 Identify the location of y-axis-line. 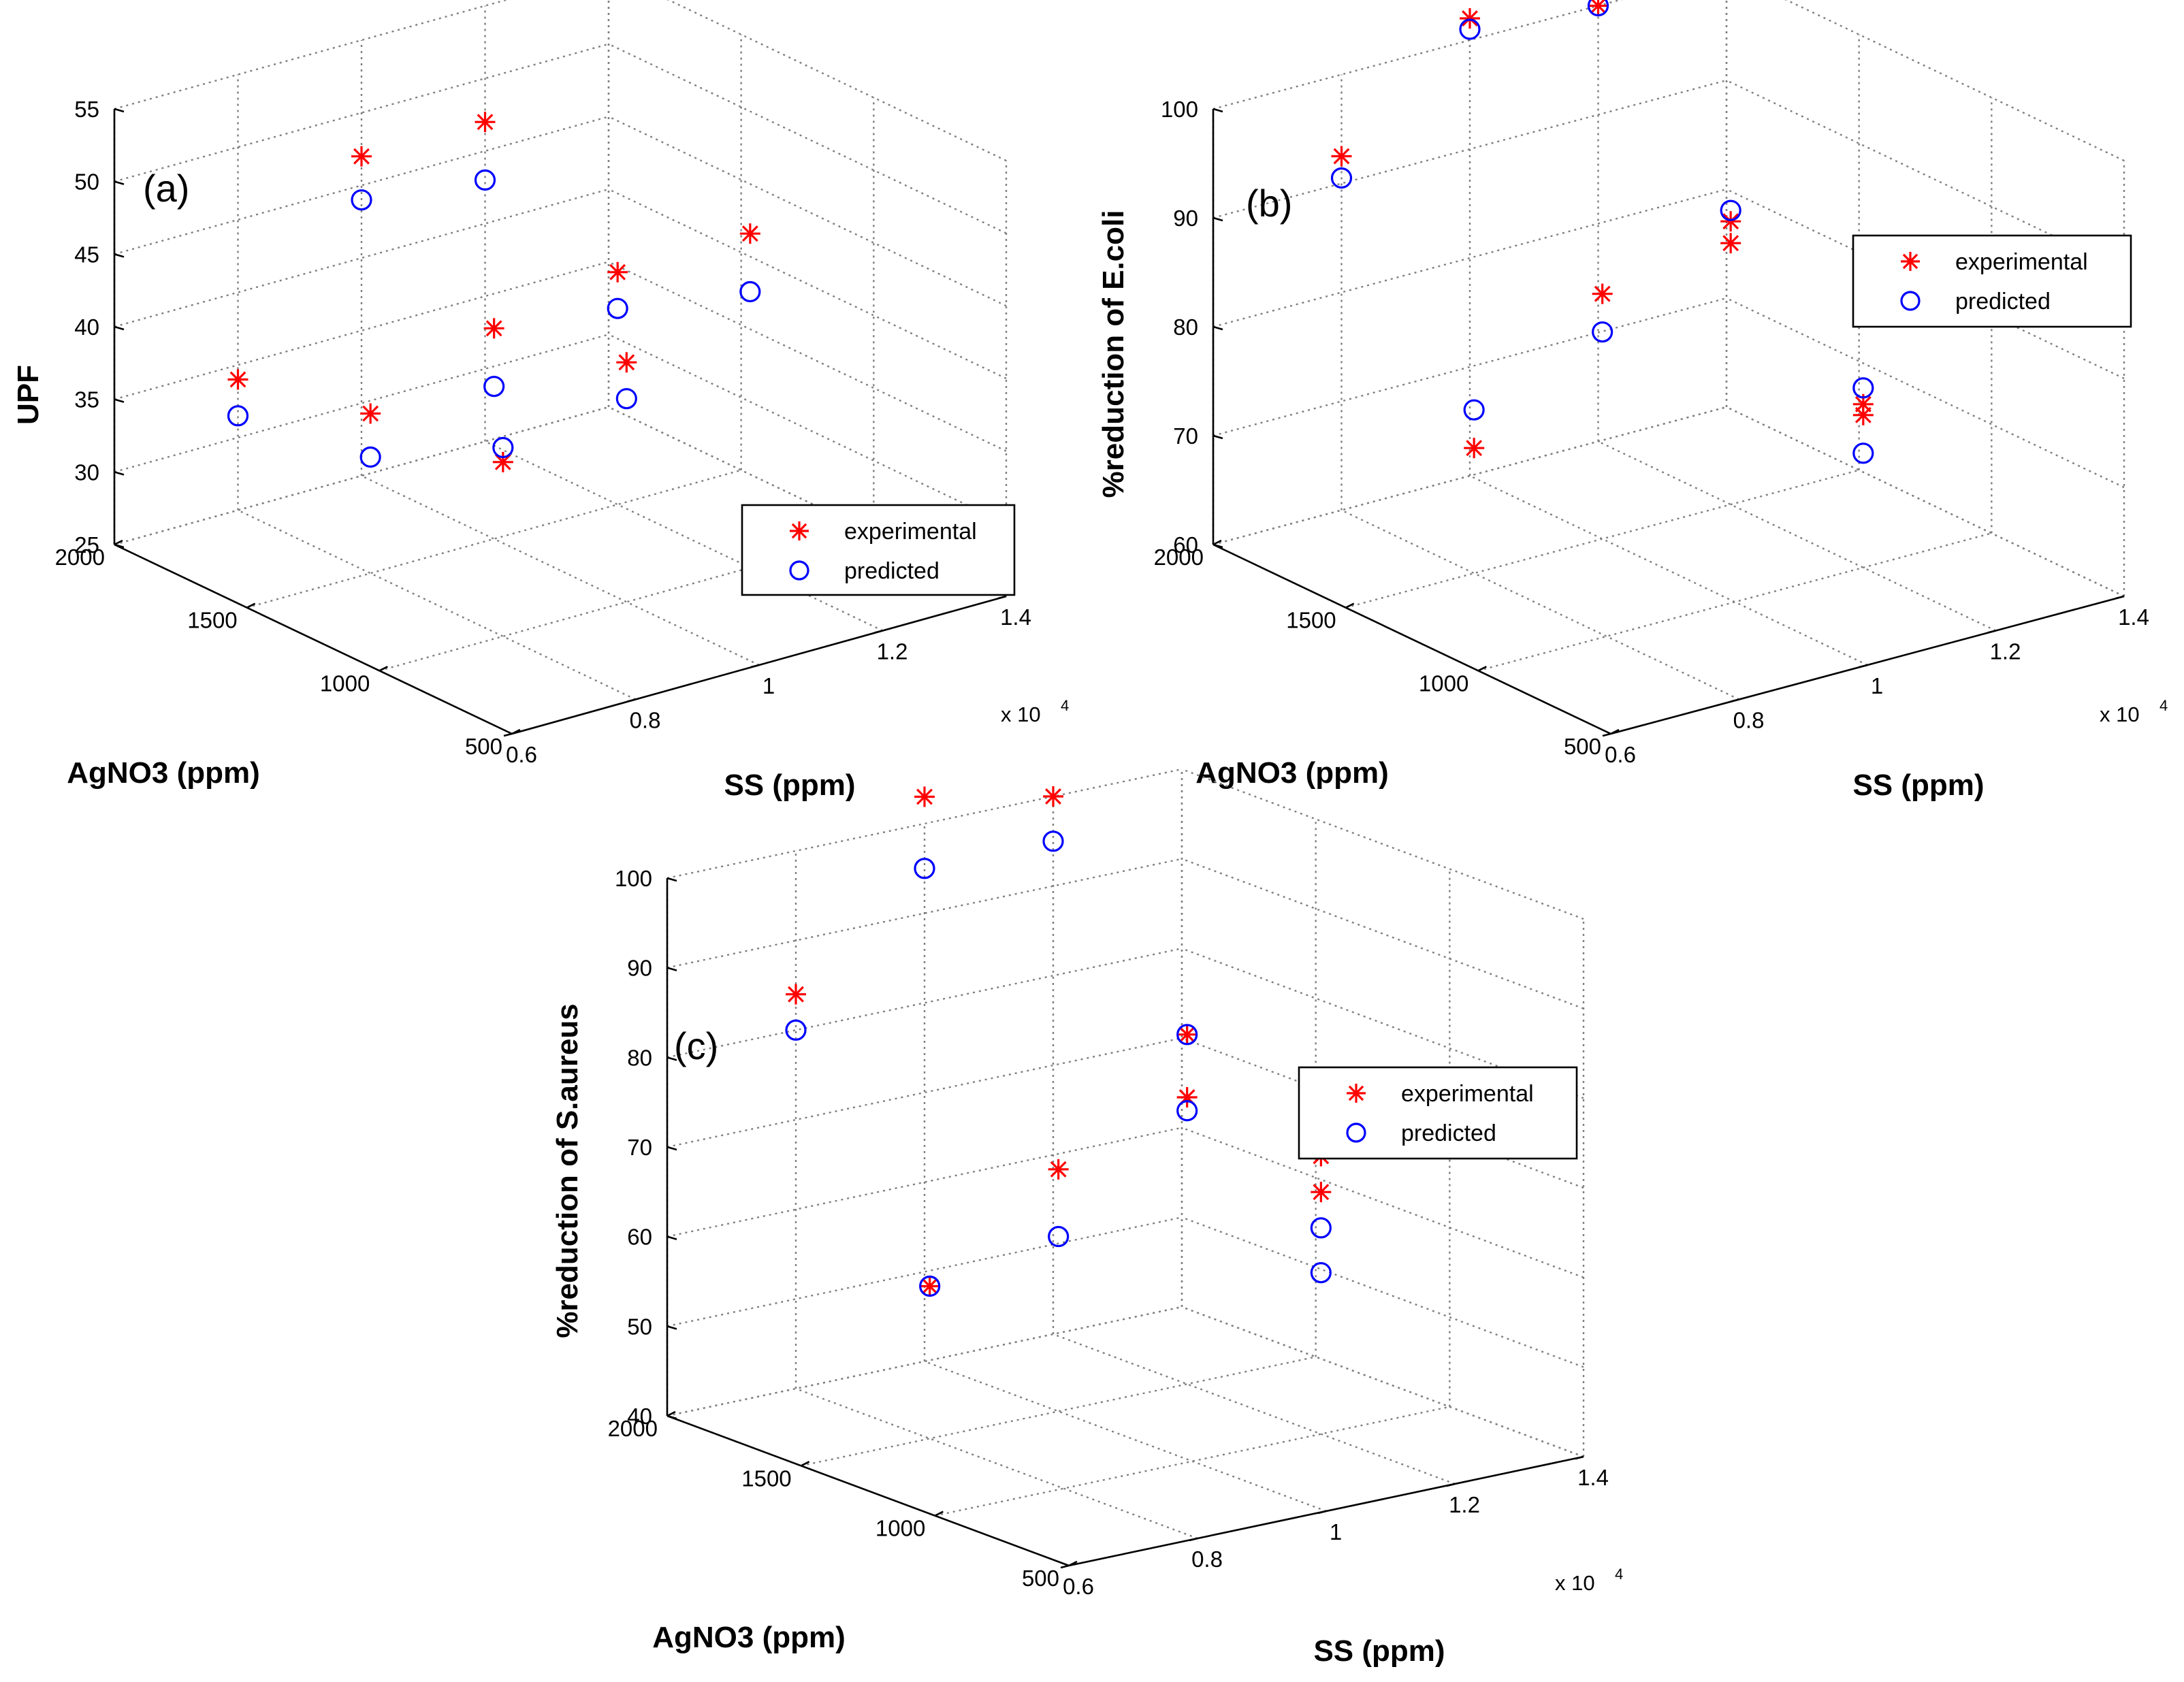
(314, 639).